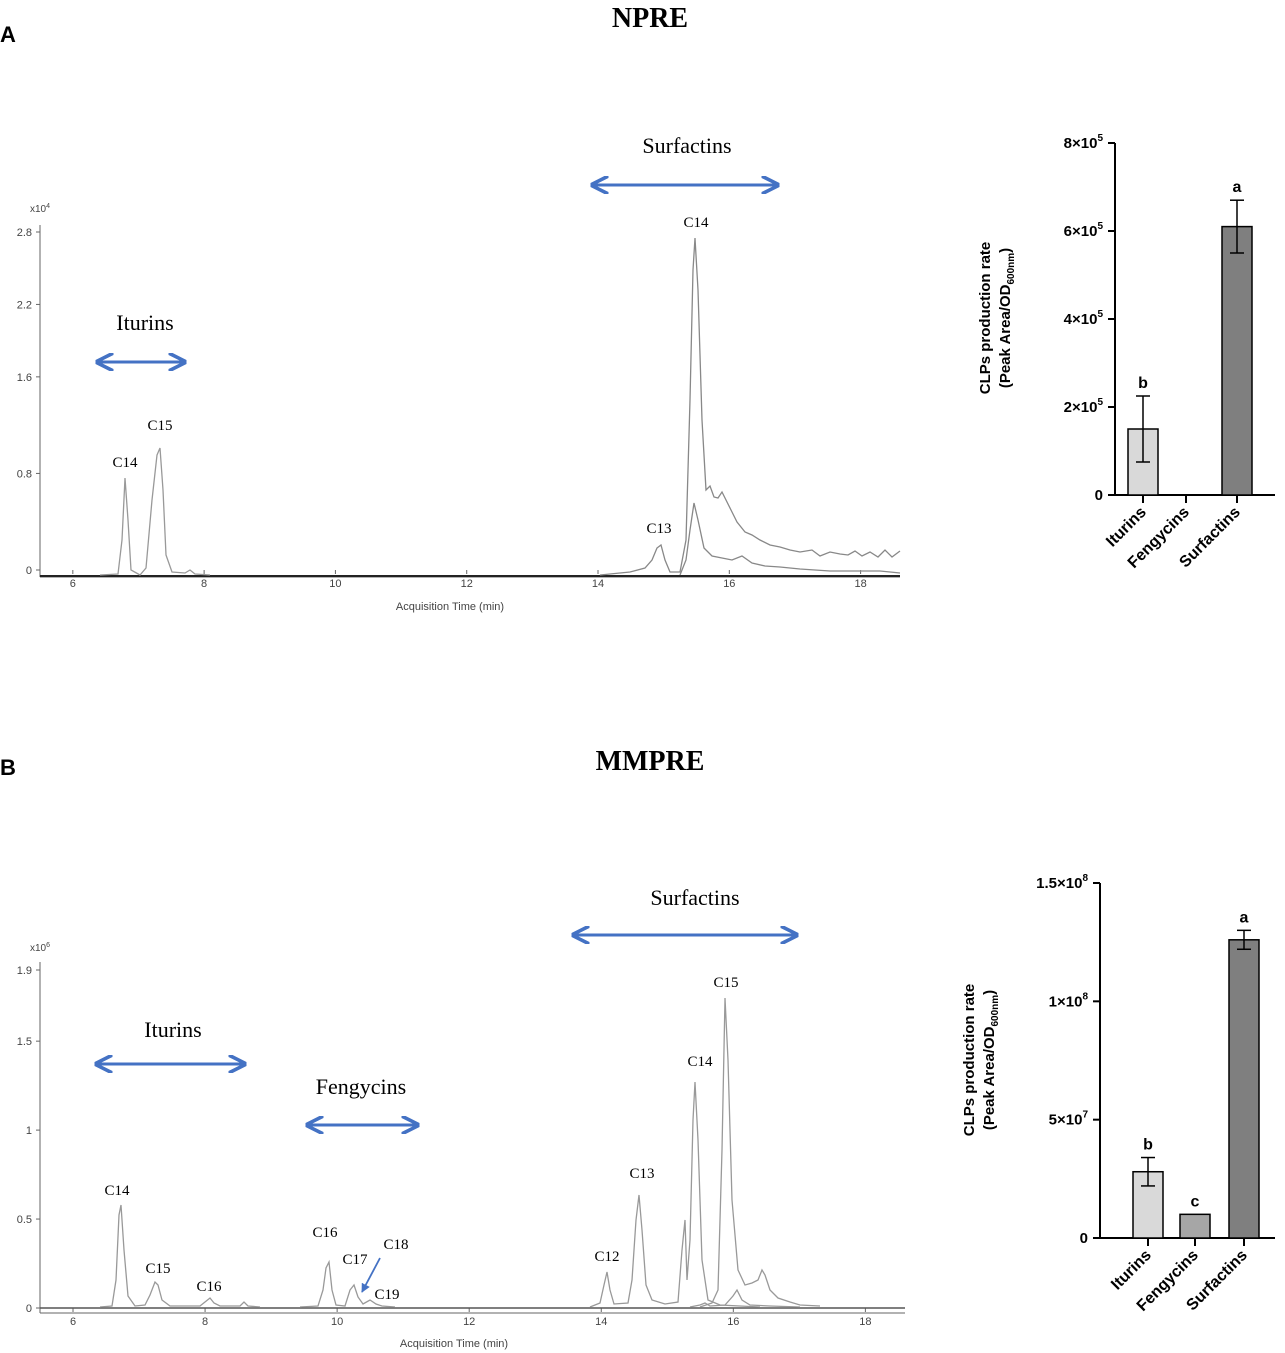 The height and width of the screenshot is (1353, 1285). I want to click on chrom-b-peak-label: C12, so click(606, 1257).